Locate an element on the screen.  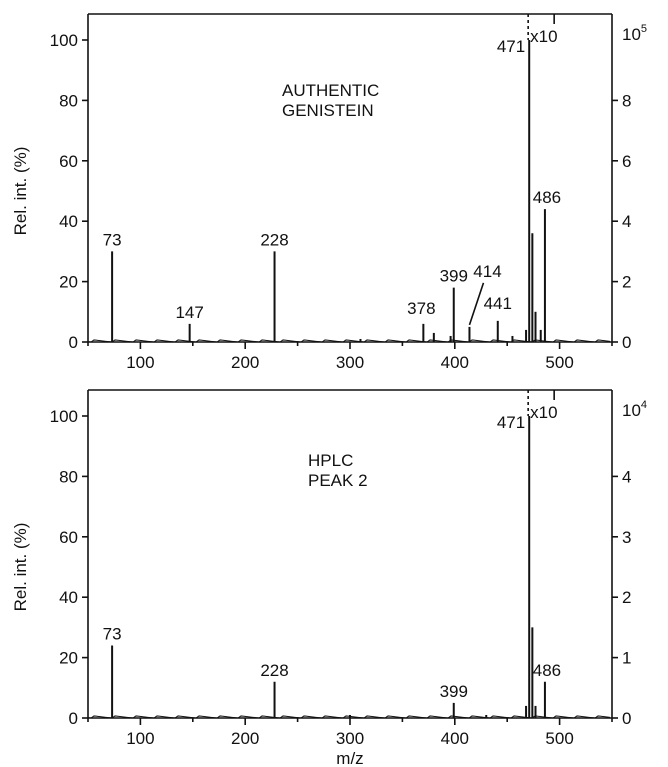
panel-2-y-tick-label: 60 is located at coordinates (68, 537).